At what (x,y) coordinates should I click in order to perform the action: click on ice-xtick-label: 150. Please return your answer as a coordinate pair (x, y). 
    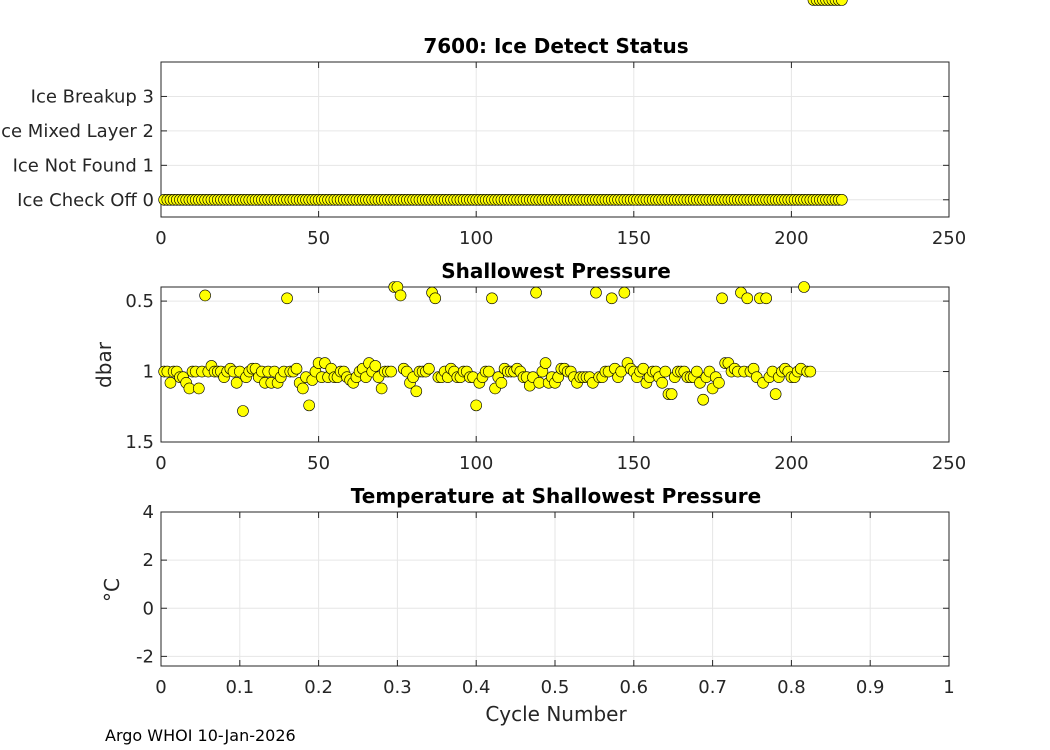
    Looking at the image, I should click on (634, 238).